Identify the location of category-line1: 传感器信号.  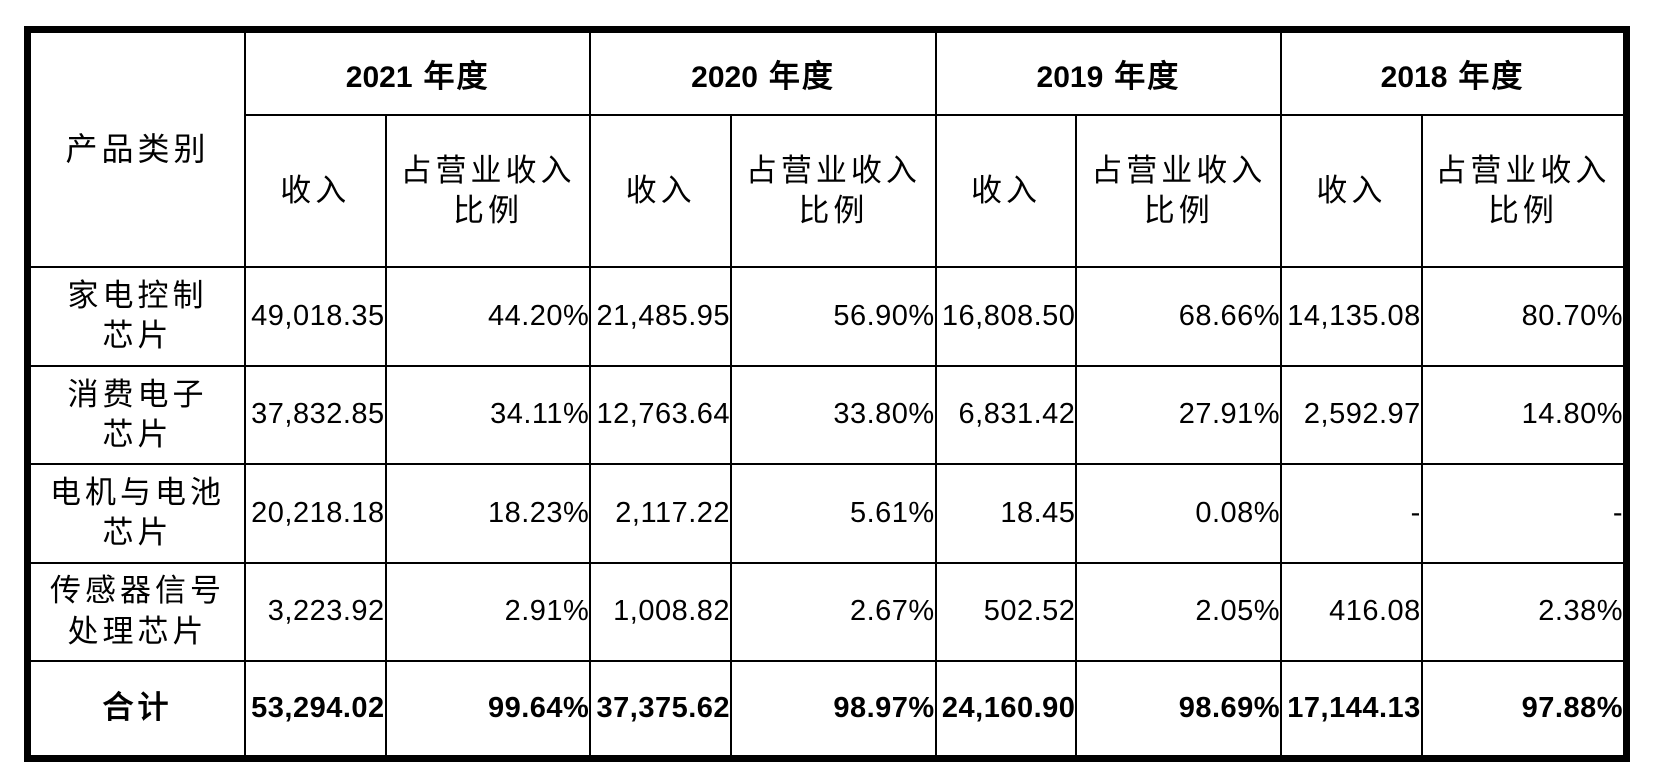
(137, 591).